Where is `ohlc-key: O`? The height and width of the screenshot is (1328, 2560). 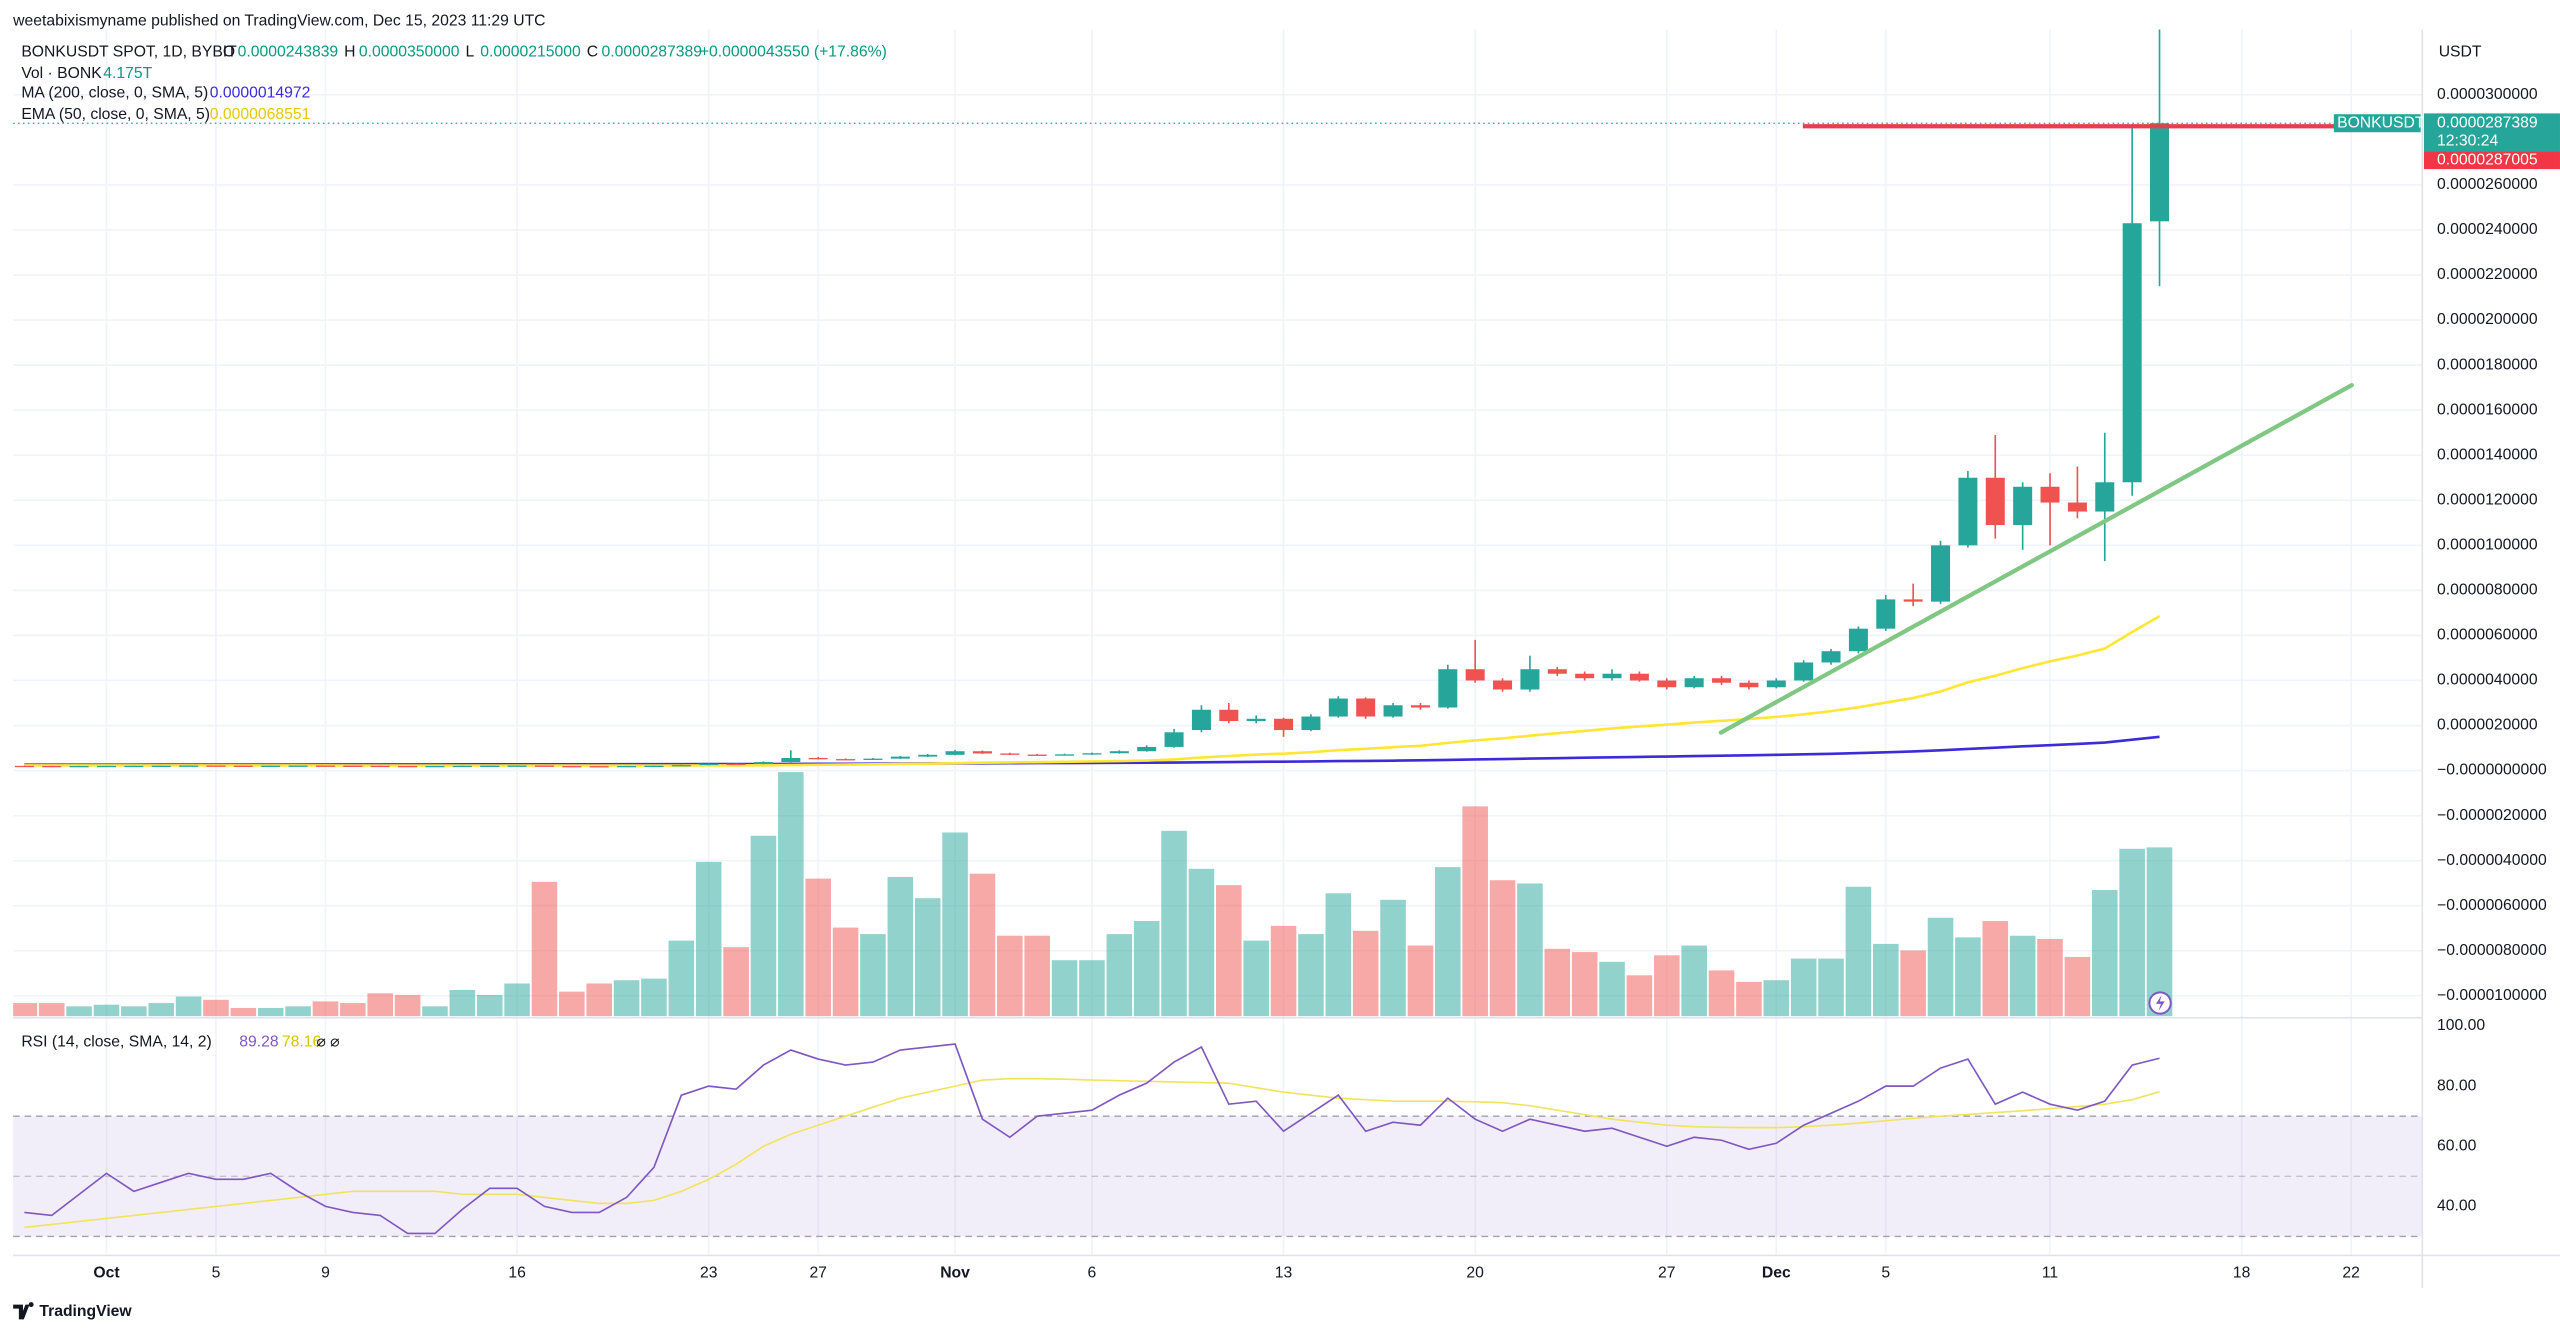 ohlc-key: O is located at coordinates (229, 52).